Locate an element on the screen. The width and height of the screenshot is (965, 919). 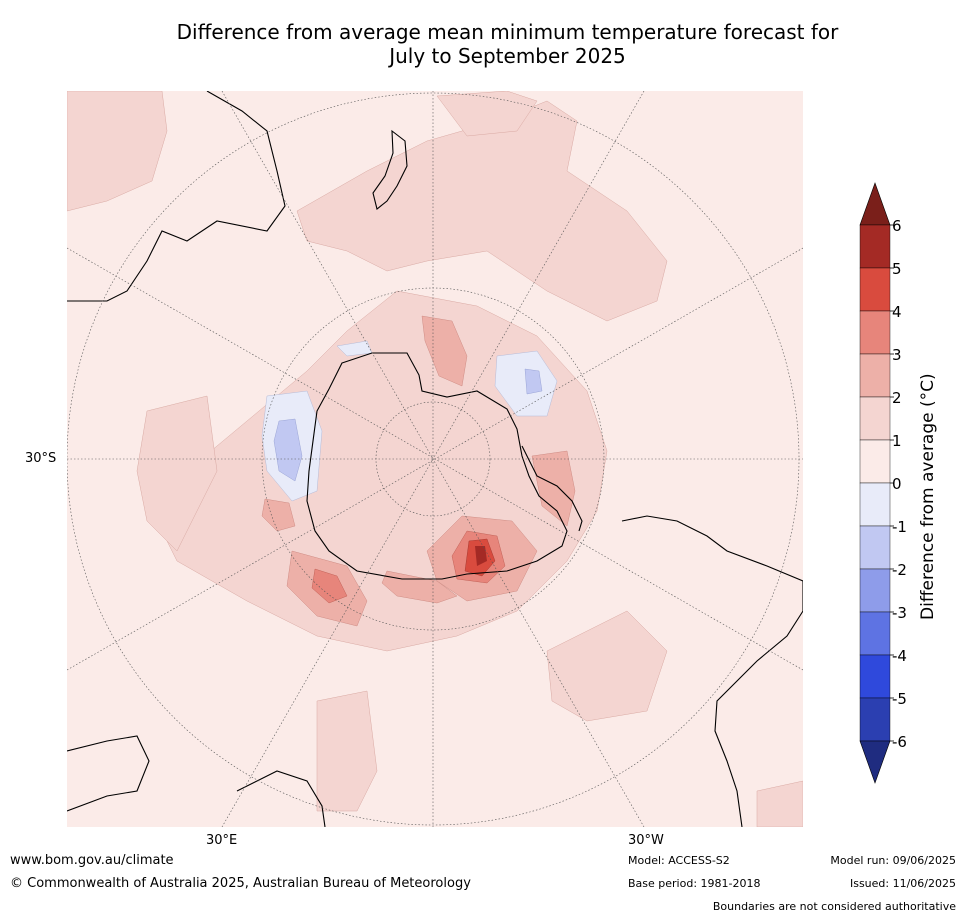
anomaly-region-cool-west-core is located at coordinates (288, 450).